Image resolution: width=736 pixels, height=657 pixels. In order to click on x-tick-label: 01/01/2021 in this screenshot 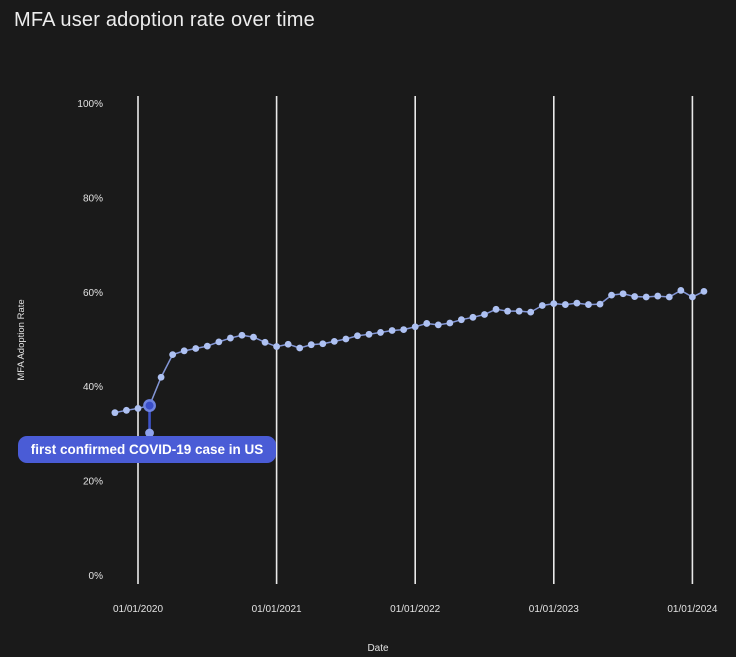, I will do `click(277, 609)`.